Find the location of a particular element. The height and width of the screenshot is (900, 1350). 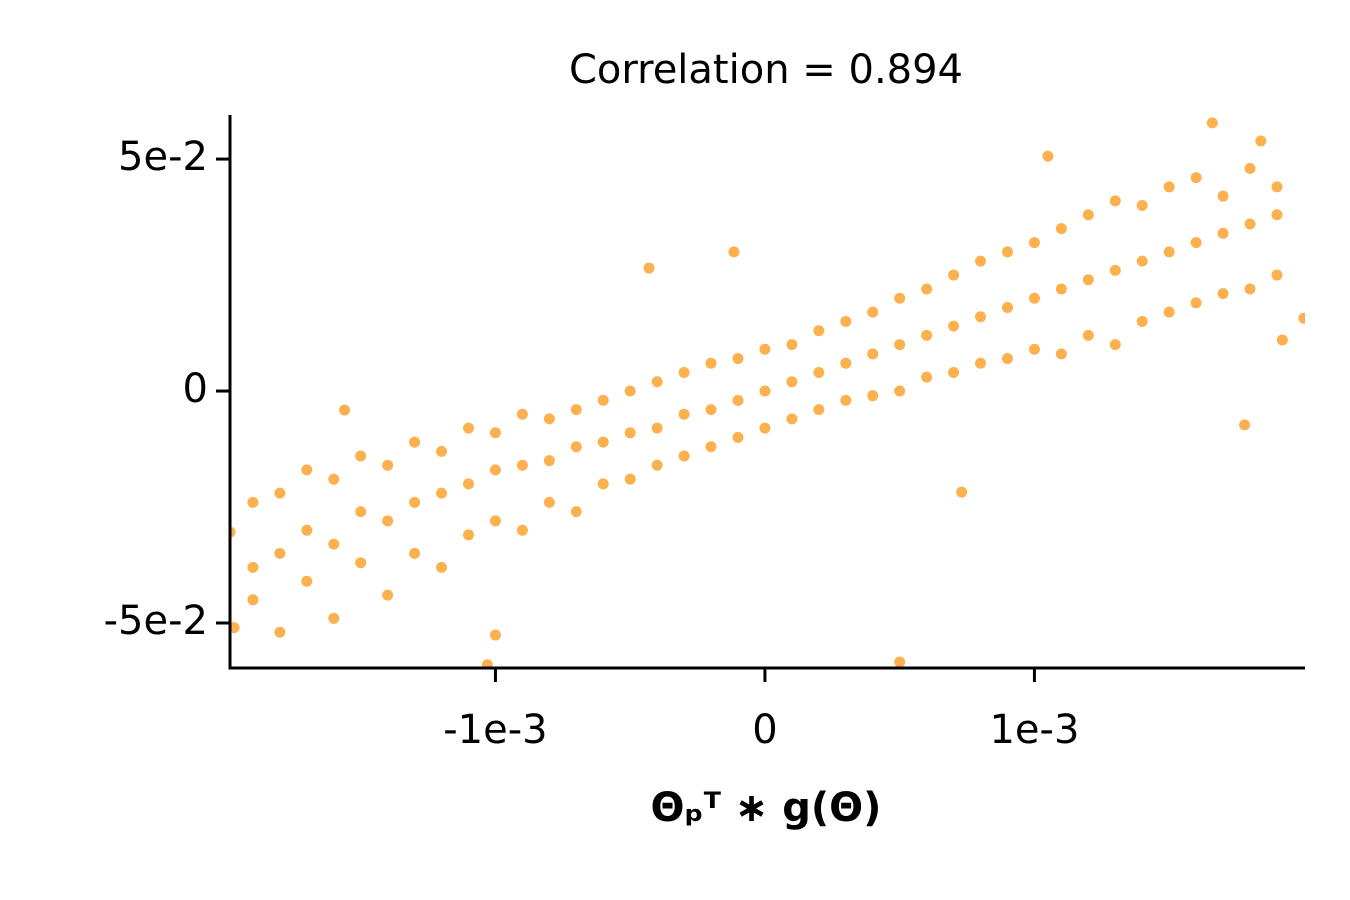

y-tick-label: -5e-2 is located at coordinates (156, 621).